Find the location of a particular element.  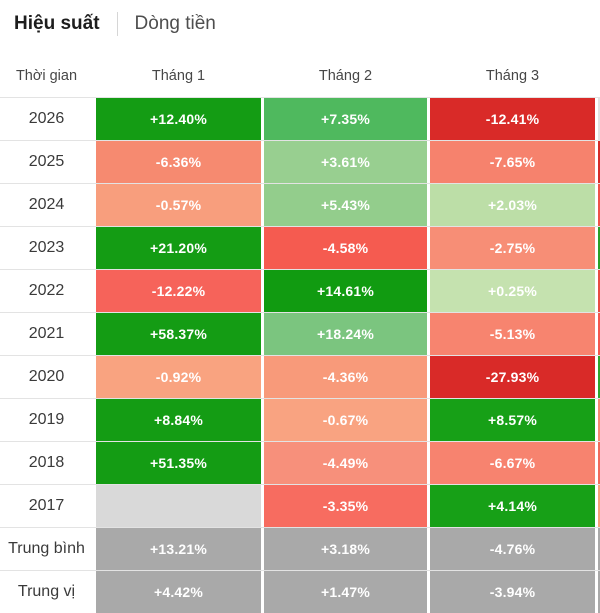

row-label: 2019 is located at coordinates (46, 419).